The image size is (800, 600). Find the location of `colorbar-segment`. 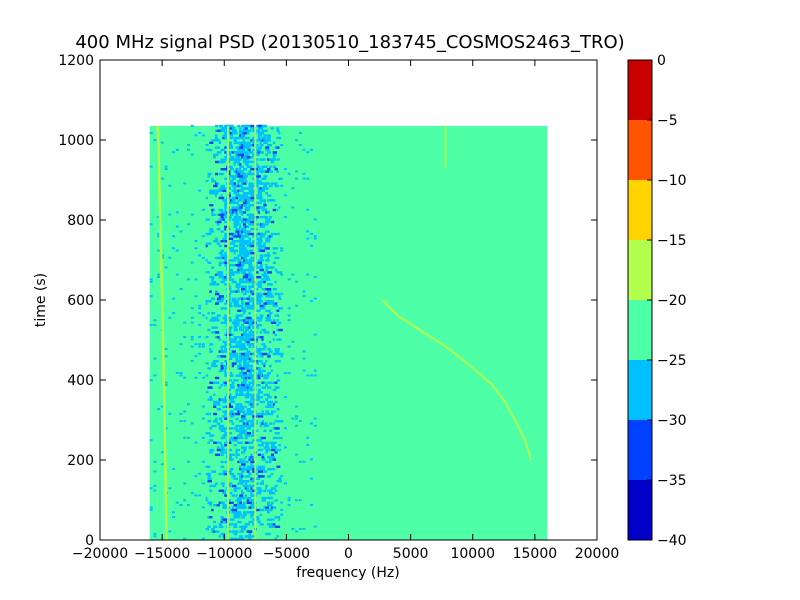

colorbar-segment is located at coordinates (640, 450).